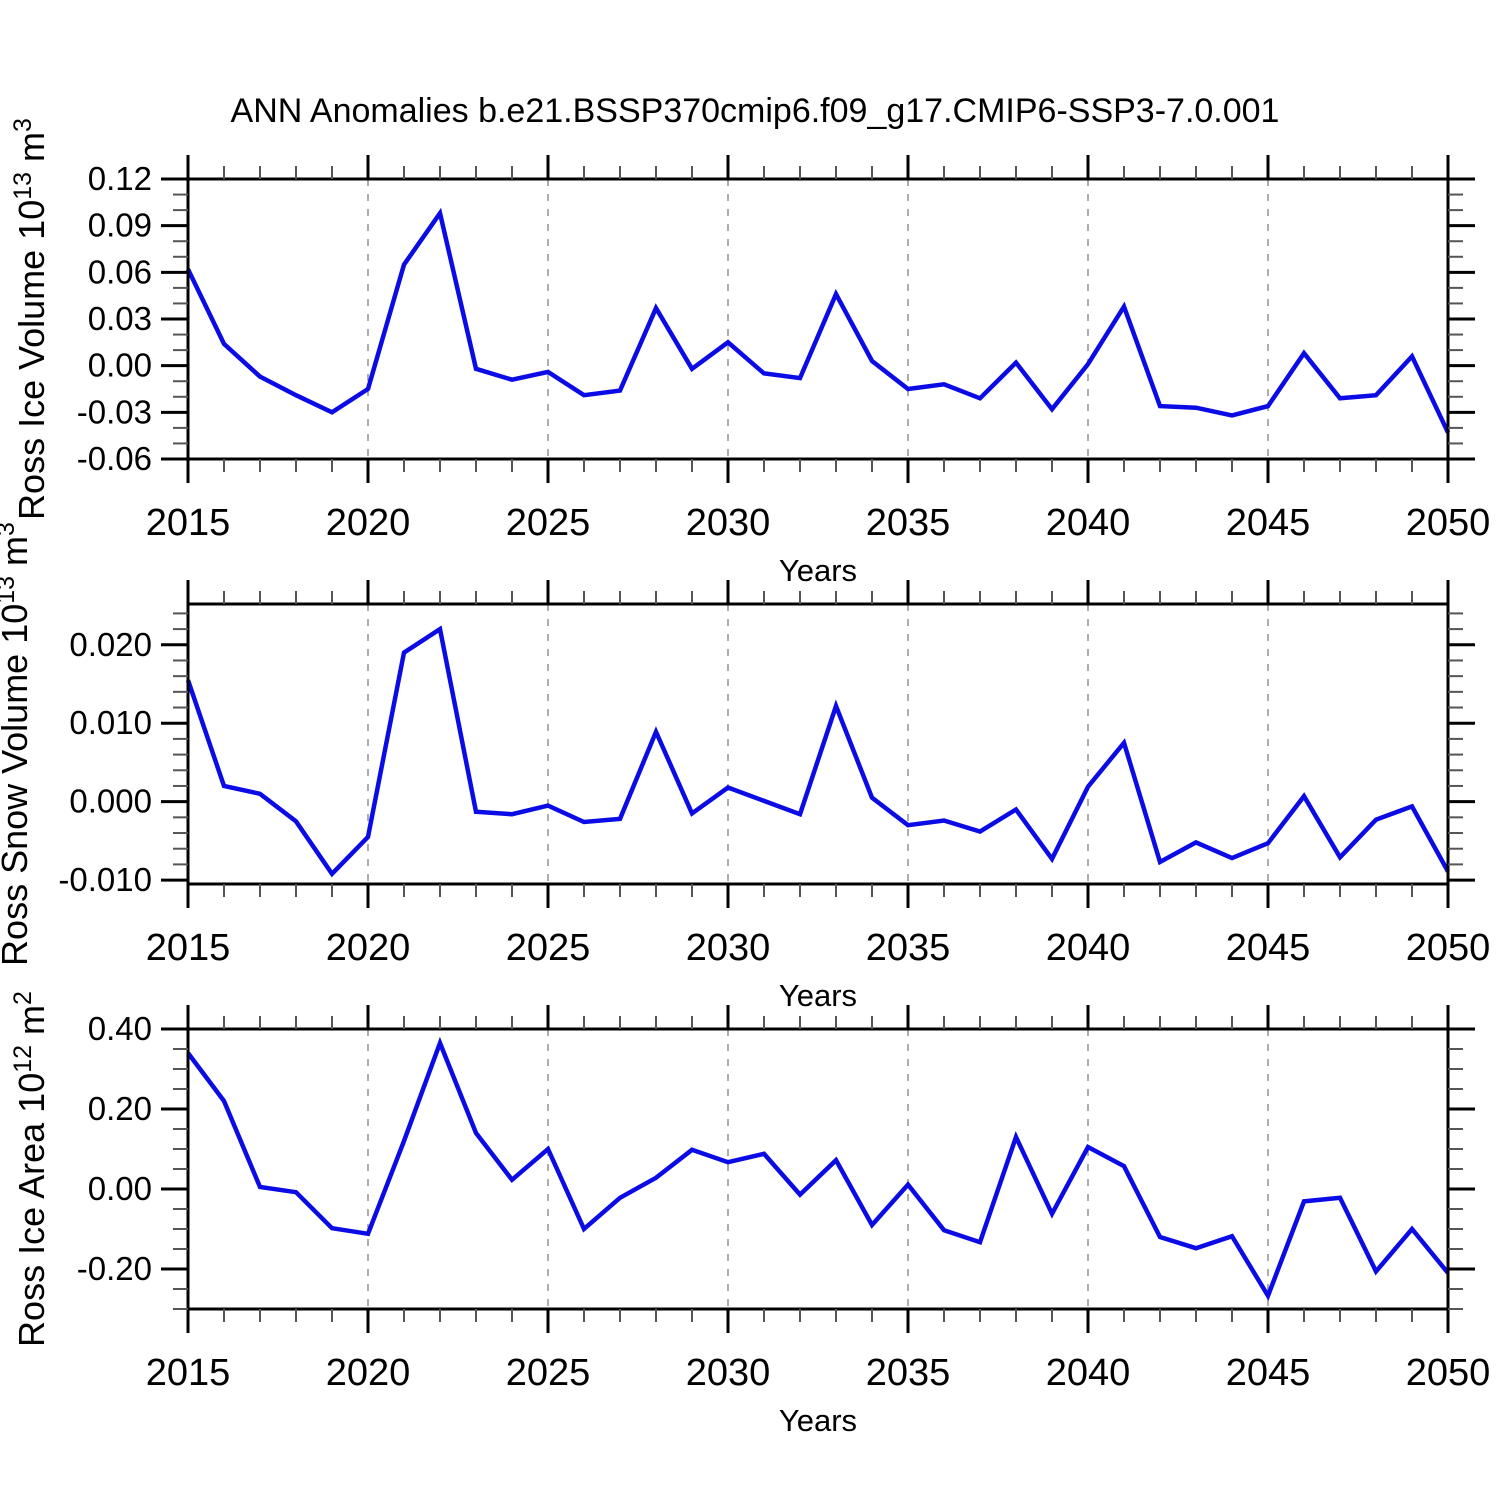 The width and height of the screenshot is (1500, 1500). I want to click on y-tick-label: 0.40, so click(120, 1028).